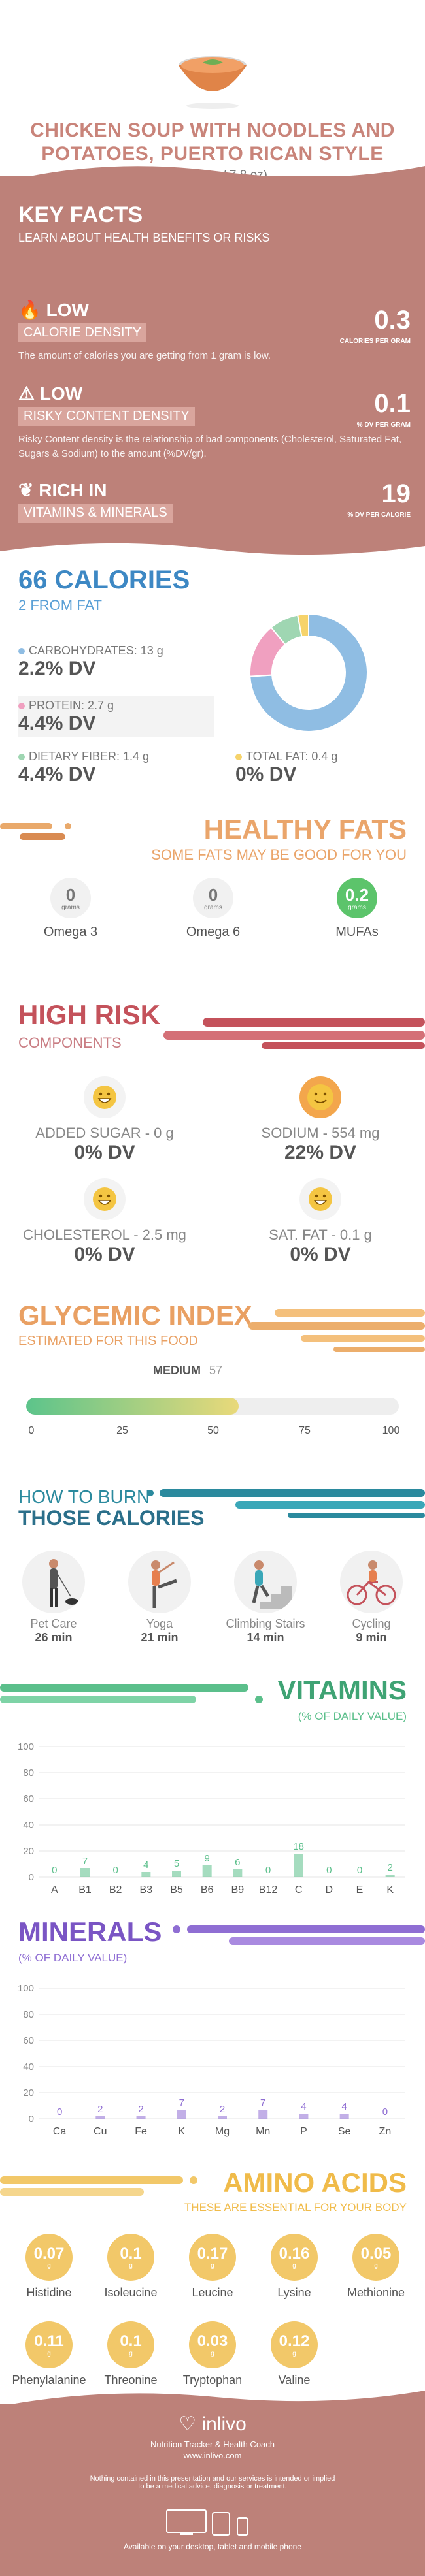 The image size is (425, 2576). Describe the element at coordinates (308, 672) in the screenshot. I see `macro-donut-chart` at that location.